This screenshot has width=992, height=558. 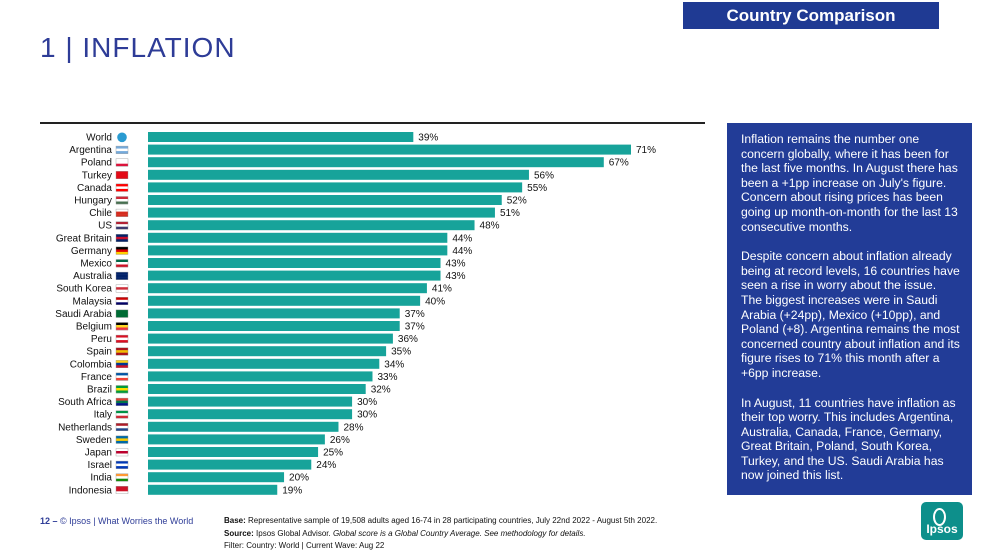 I want to click on data-label: 43%, so click(x=456, y=276).